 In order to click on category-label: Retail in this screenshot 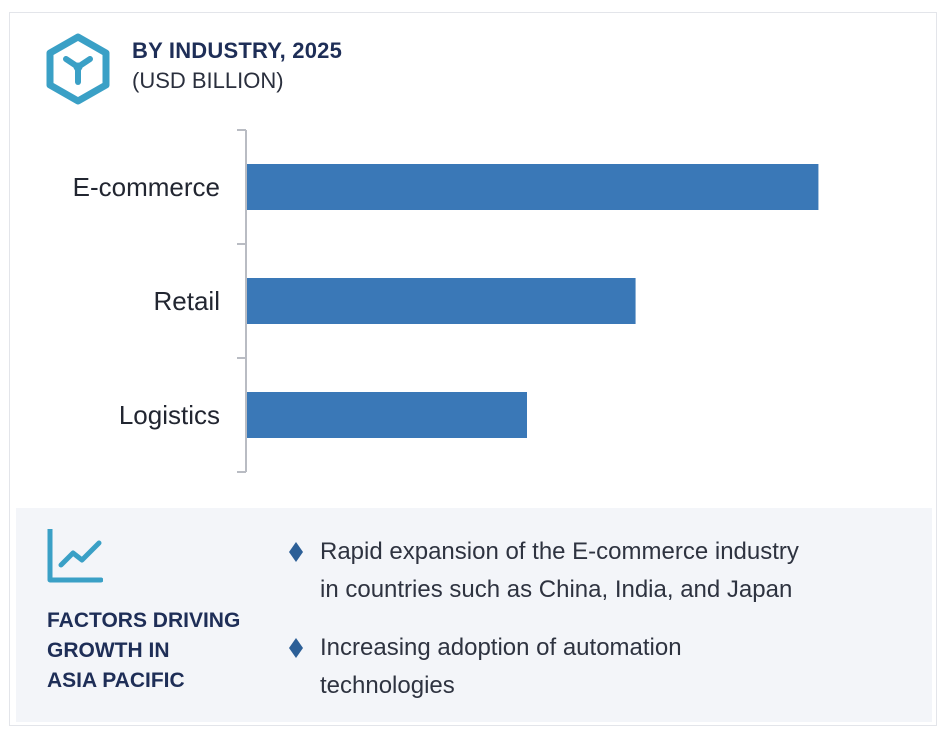, I will do `click(187, 301)`.